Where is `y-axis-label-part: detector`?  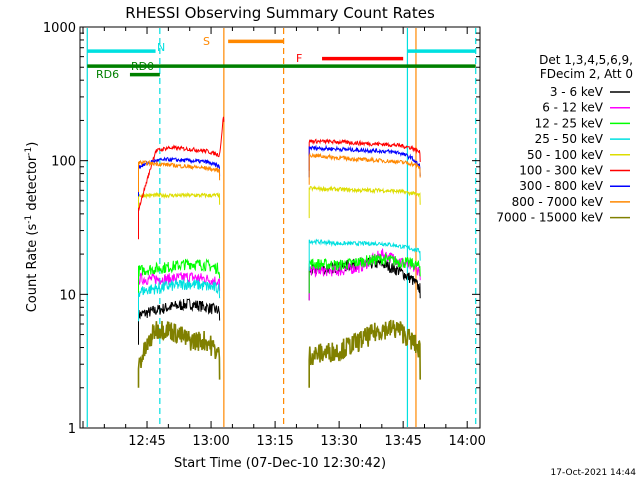
y-axis-label-part: detector is located at coordinates (32, 185).